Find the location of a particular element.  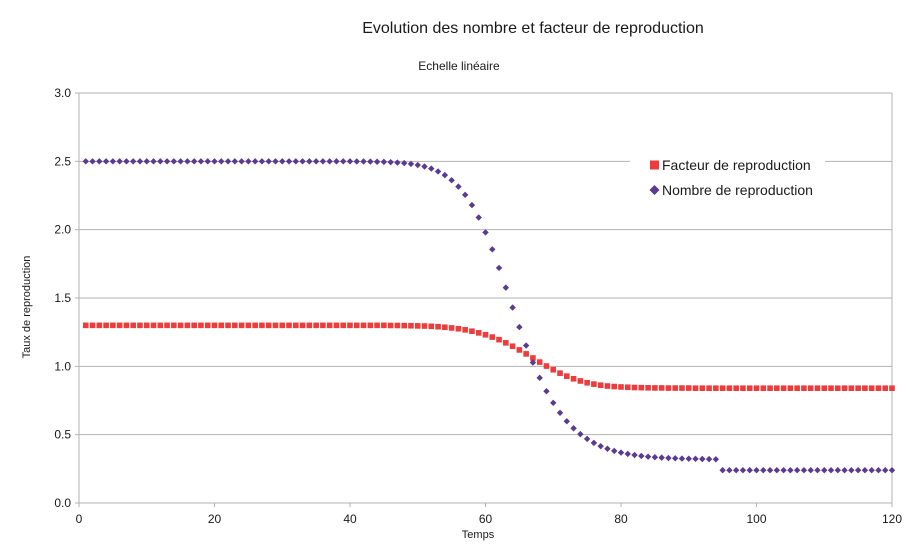

x-tick-label-0: 0 is located at coordinates (79, 519).